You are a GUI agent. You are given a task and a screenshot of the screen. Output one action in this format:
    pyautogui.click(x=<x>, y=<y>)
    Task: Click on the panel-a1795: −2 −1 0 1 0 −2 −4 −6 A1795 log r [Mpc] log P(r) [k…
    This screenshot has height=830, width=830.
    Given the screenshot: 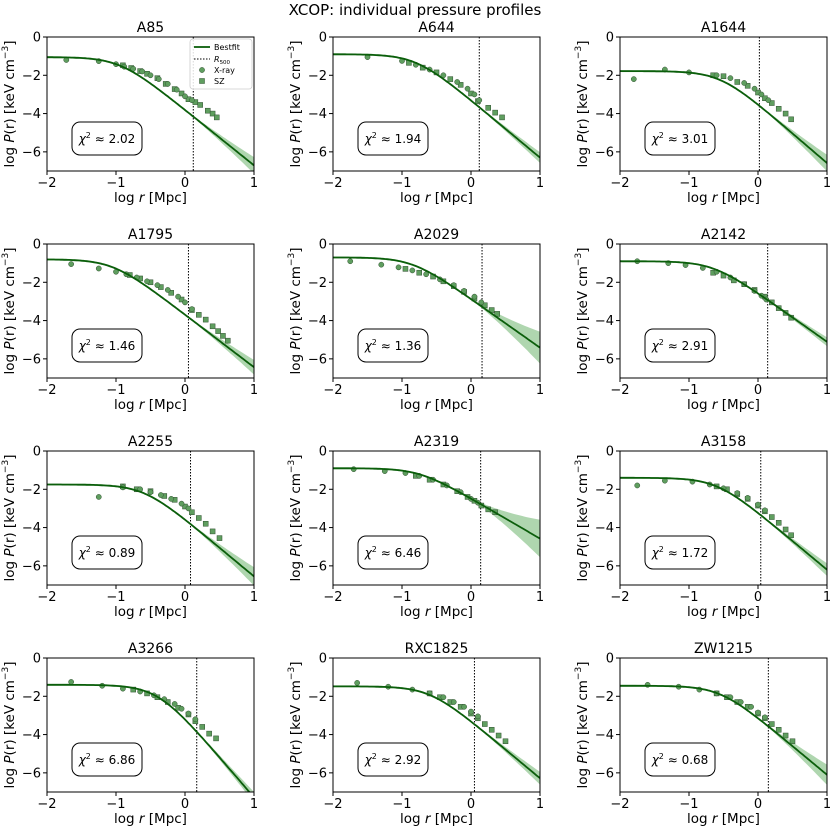 What is the action you would take?
    pyautogui.click(x=129, y=320)
    